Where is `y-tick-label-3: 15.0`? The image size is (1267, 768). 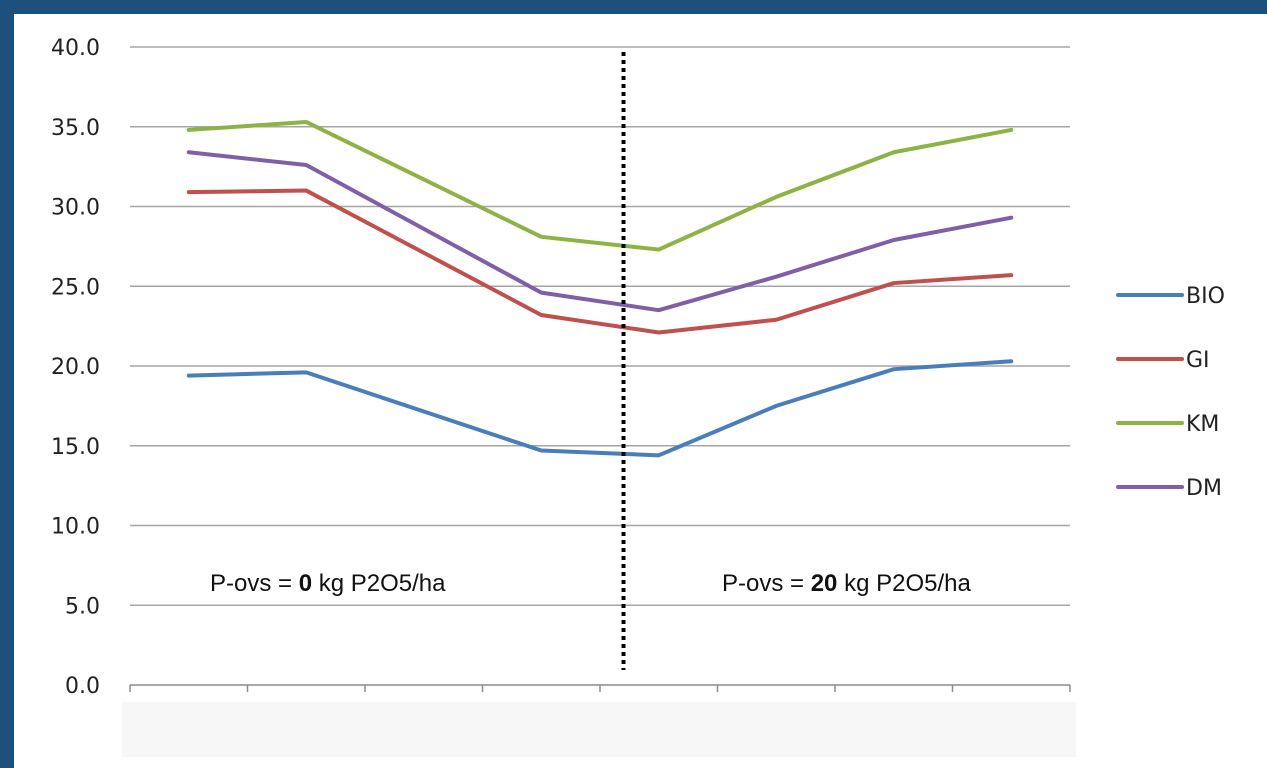
y-tick-label-3: 15.0 is located at coordinates (75, 447).